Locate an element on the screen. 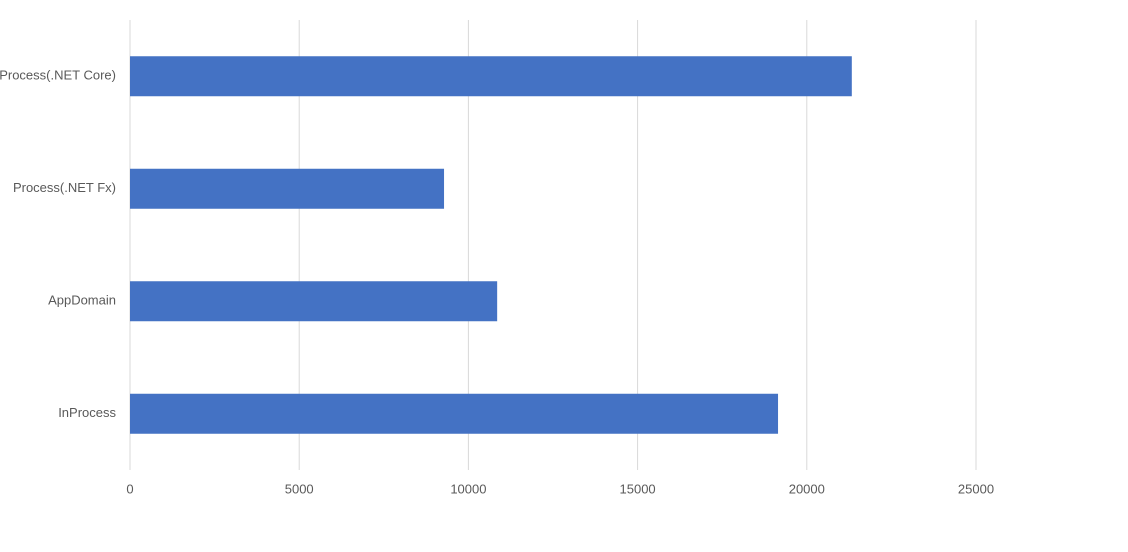 This screenshot has width=1128, height=552. x-tick-label: 15000 is located at coordinates (638, 488).